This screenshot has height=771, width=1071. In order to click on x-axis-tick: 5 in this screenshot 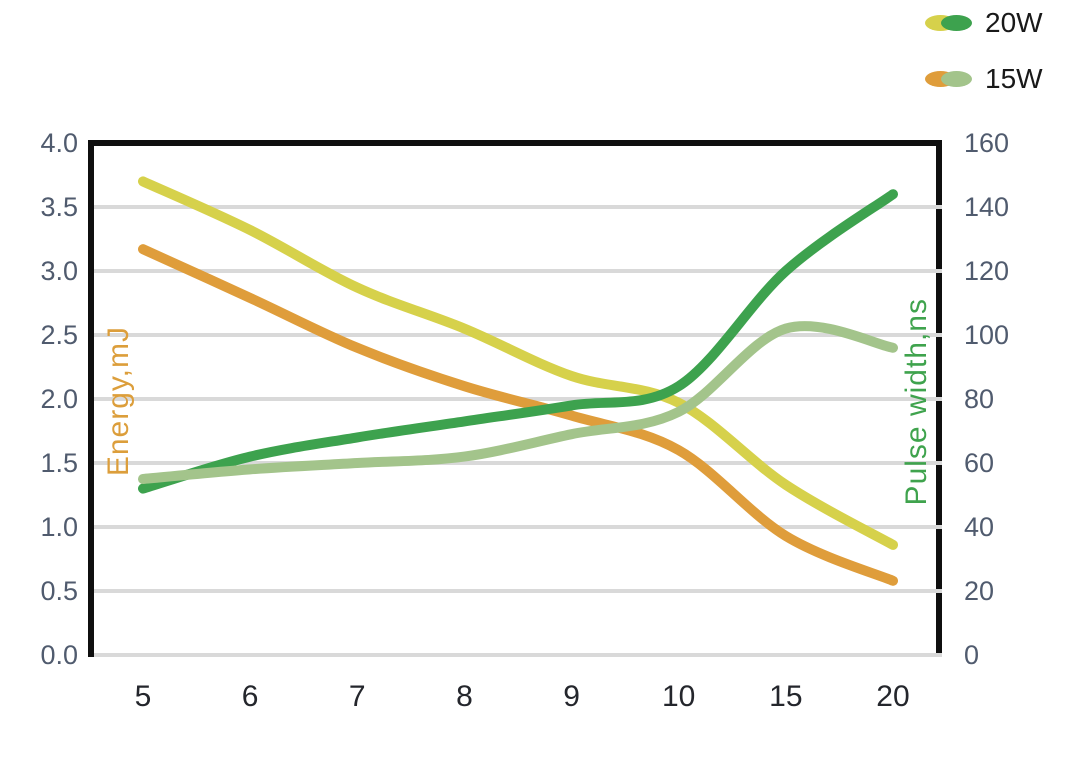, I will do `click(143, 696)`.